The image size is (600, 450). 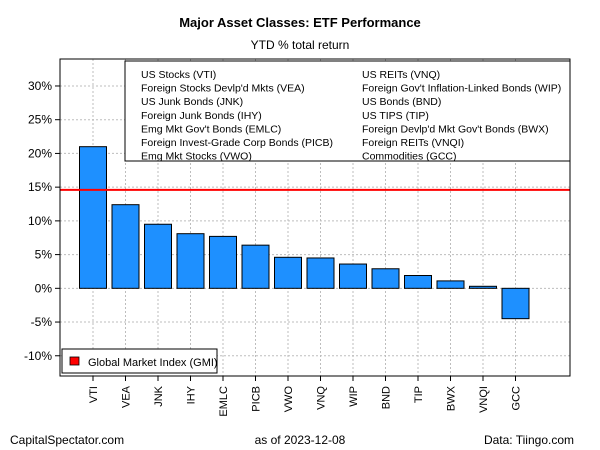 What do you see at coordinates (255, 266) in the screenshot?
I see `bar-picb` at bounding box center [255, 266].